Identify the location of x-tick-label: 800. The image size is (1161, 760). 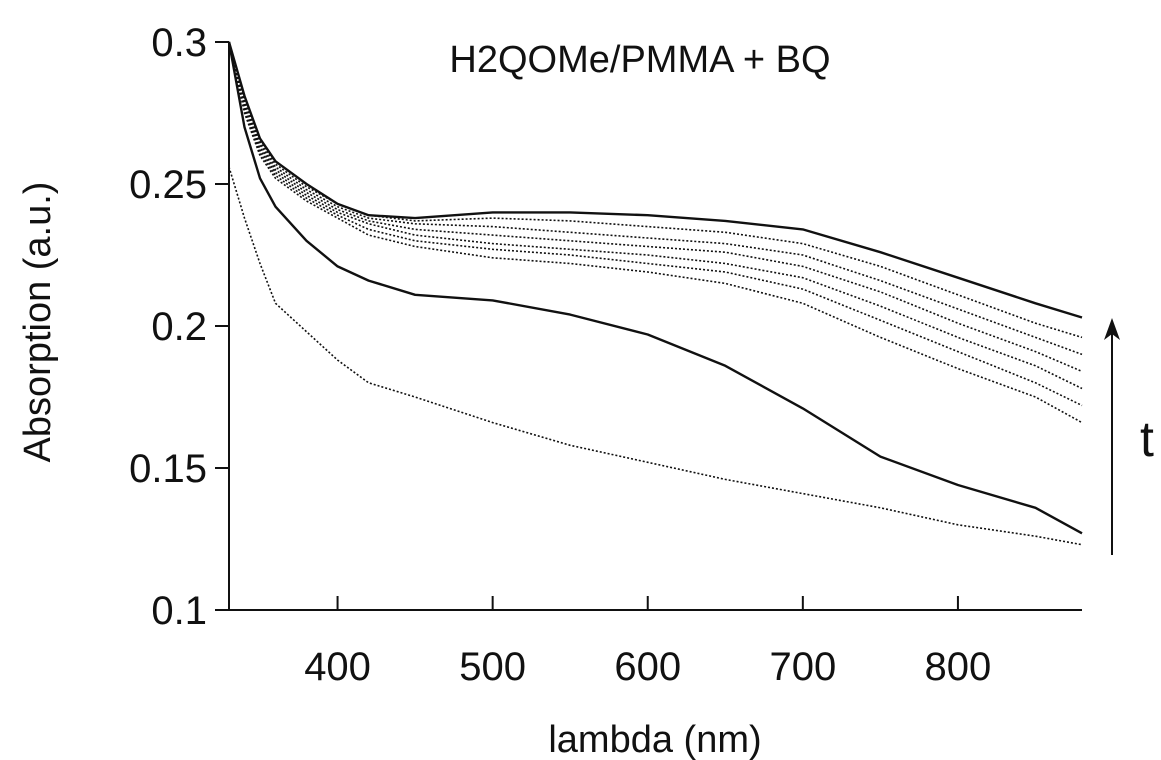
(958, 667).